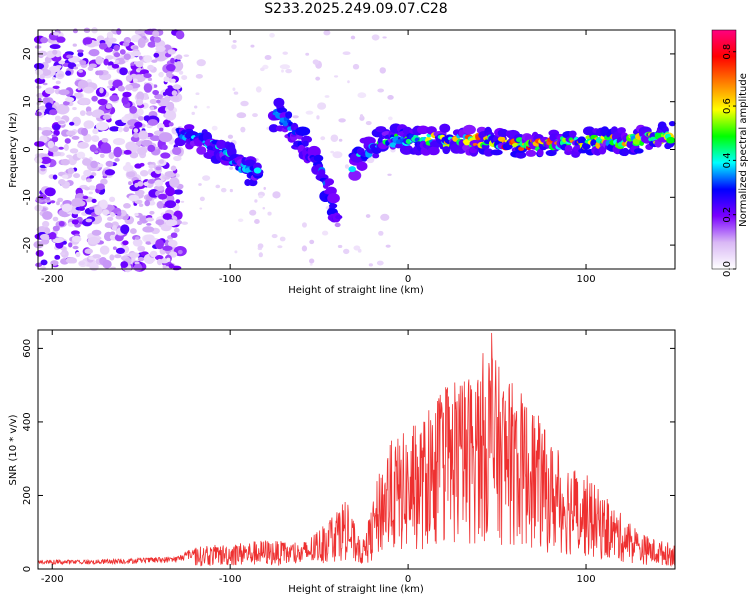 The width and height of the screenshot is (750, 600). I want to click on y-tick-label: 400, so click(27, 421).